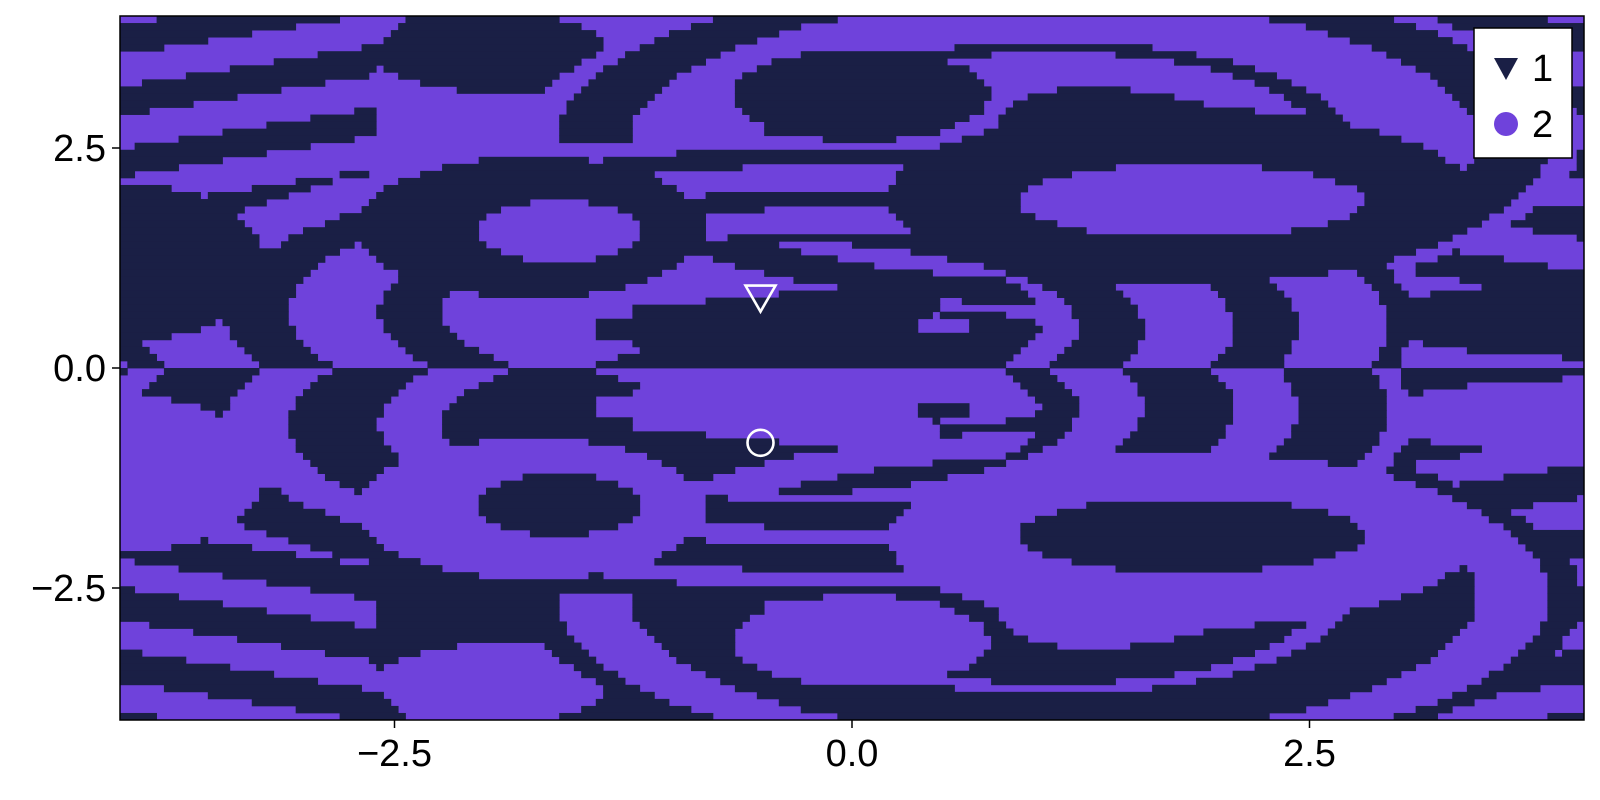  What do you see at coordinates (1523, 93) in the screenshot?
I see `legend: 12` at bounding box center [1523, 93].